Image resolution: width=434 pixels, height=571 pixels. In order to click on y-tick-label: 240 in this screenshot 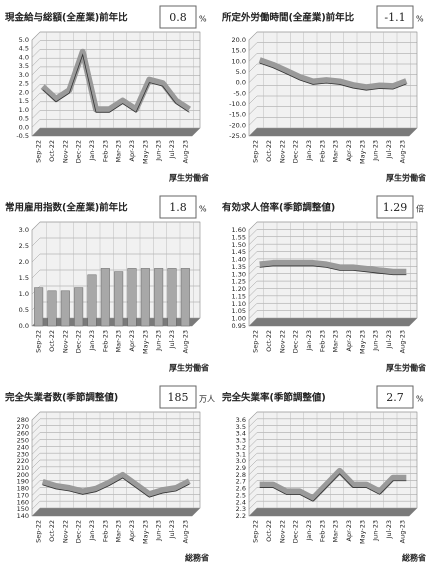, I will do `click(23, 447)`.